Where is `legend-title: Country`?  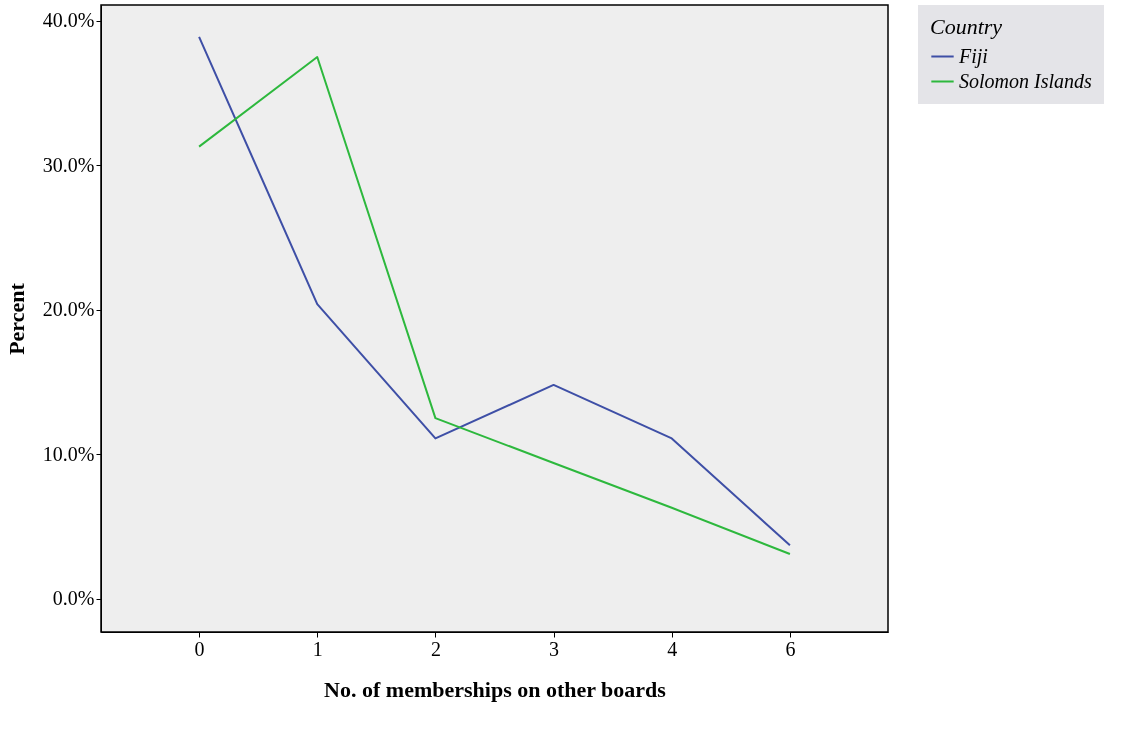 legend-title: Country is located at coordinates (966, 26).